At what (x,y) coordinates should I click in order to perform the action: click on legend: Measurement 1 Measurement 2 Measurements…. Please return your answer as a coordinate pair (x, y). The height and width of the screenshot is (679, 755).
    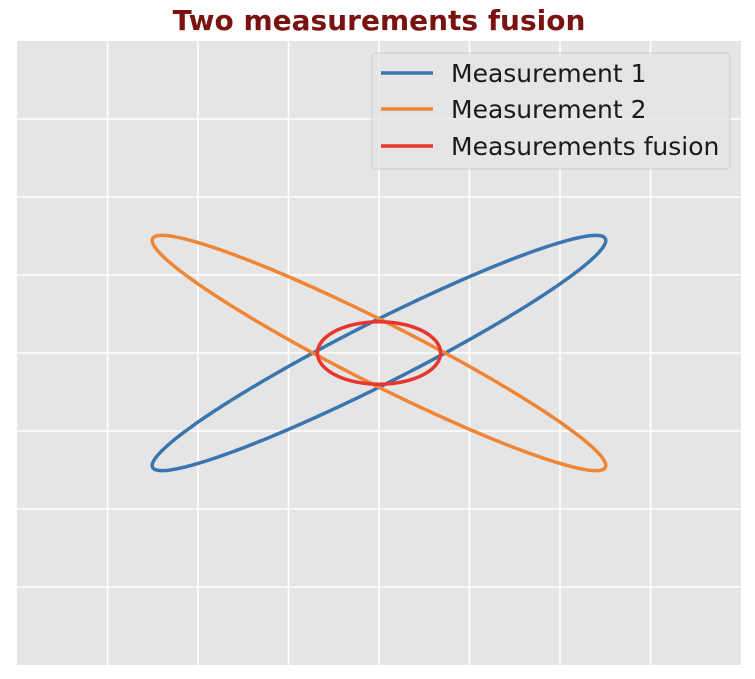
    Looking at the image, I should click on (551, 111).